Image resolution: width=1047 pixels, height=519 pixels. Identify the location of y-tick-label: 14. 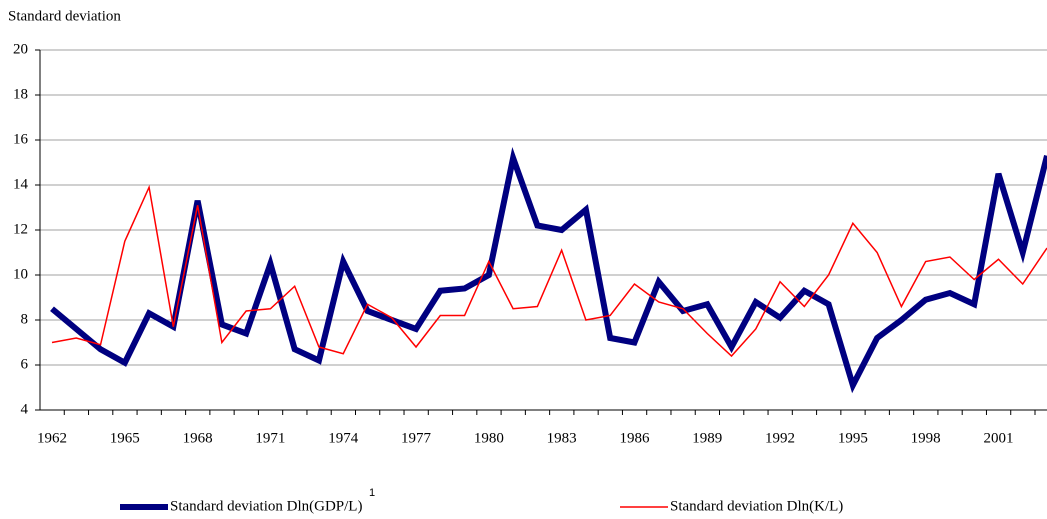
(21, 184).